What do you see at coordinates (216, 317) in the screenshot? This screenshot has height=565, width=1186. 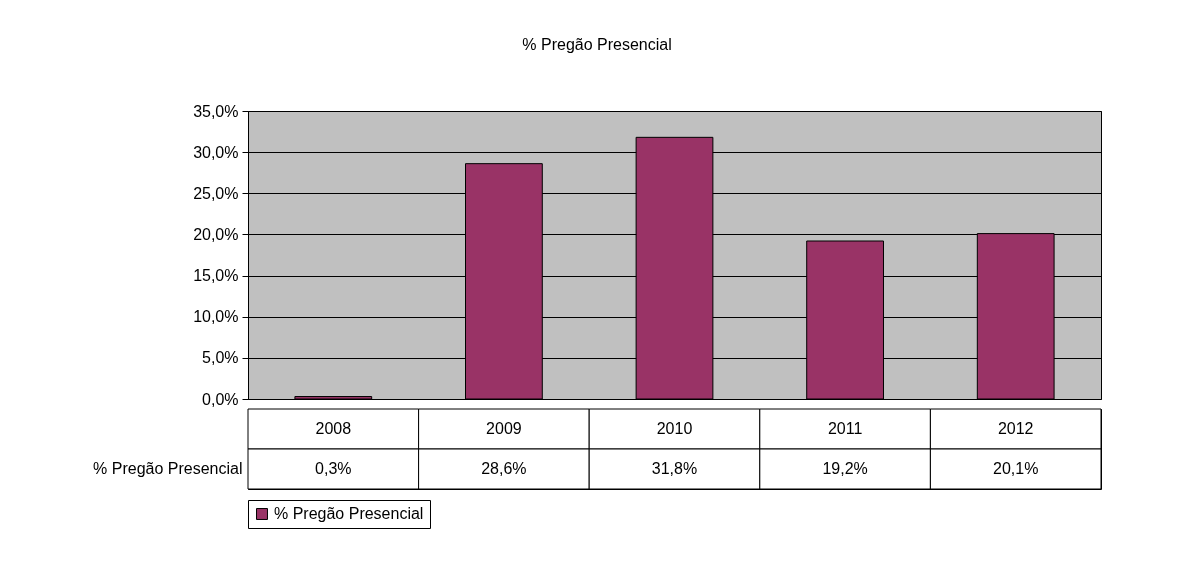 I see `y-tick-label: 10,0%` at bounding box center [216, 317].